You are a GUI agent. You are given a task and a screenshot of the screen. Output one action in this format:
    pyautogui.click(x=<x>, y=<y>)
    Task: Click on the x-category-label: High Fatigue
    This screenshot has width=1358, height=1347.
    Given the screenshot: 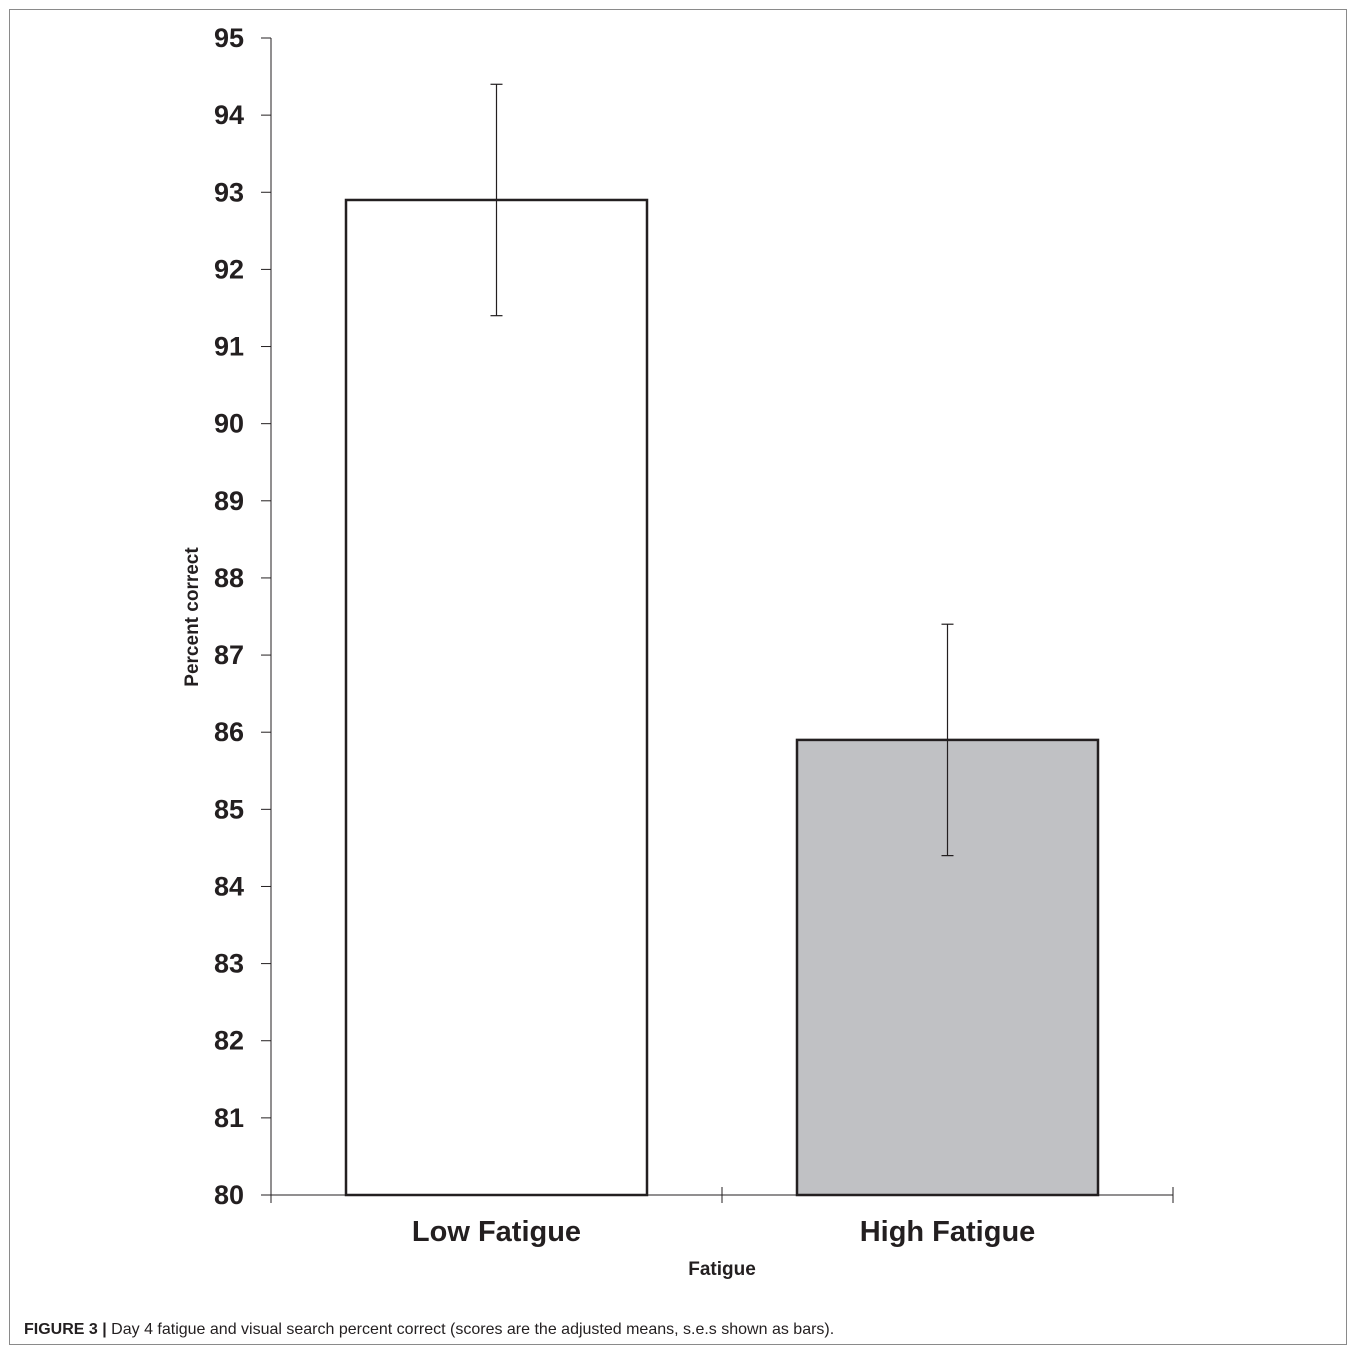 What is the action you would take?
    pyautogui.click(x=948, y=1232)
    